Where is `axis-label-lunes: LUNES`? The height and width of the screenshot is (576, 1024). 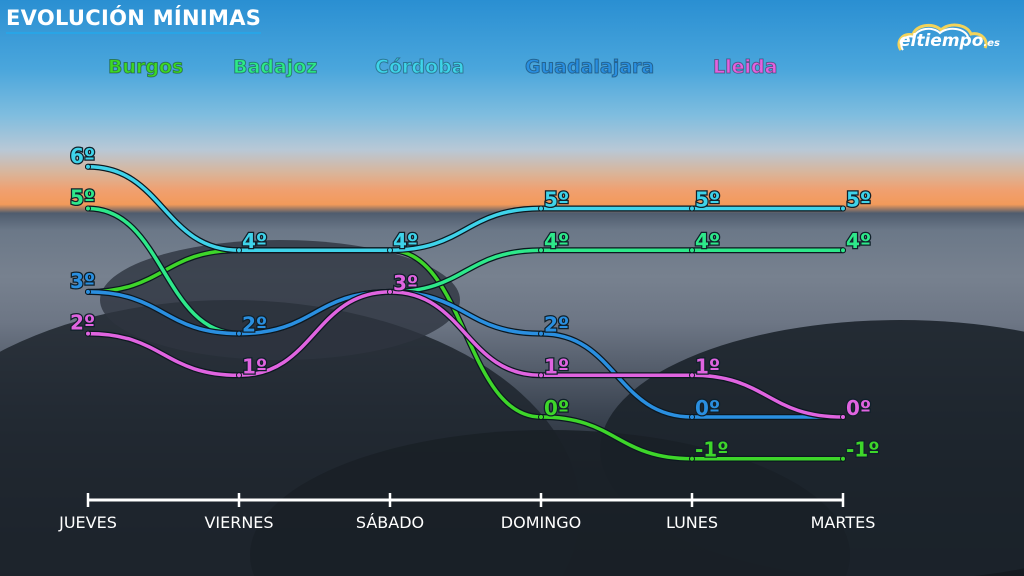 axis-label-lunes: LUNES is located at coordinates (692, 522).